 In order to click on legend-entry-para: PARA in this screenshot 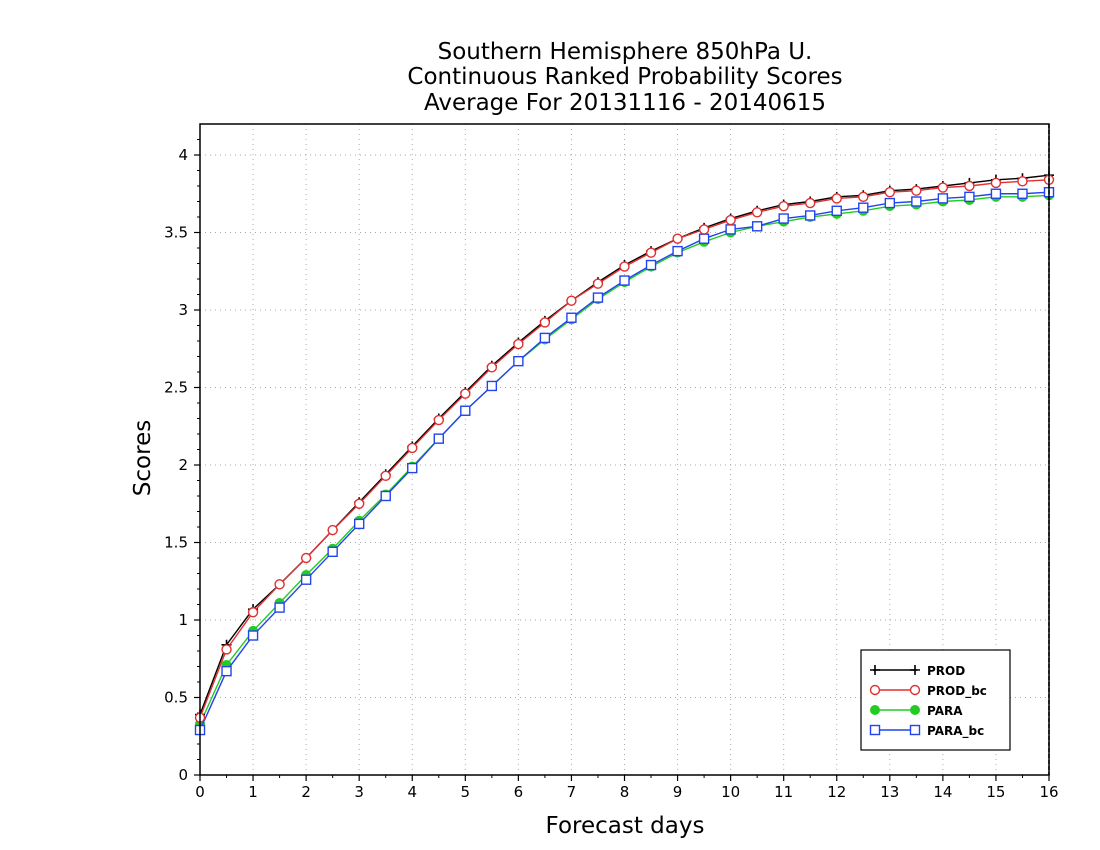, I will do `click(916, 711)`.